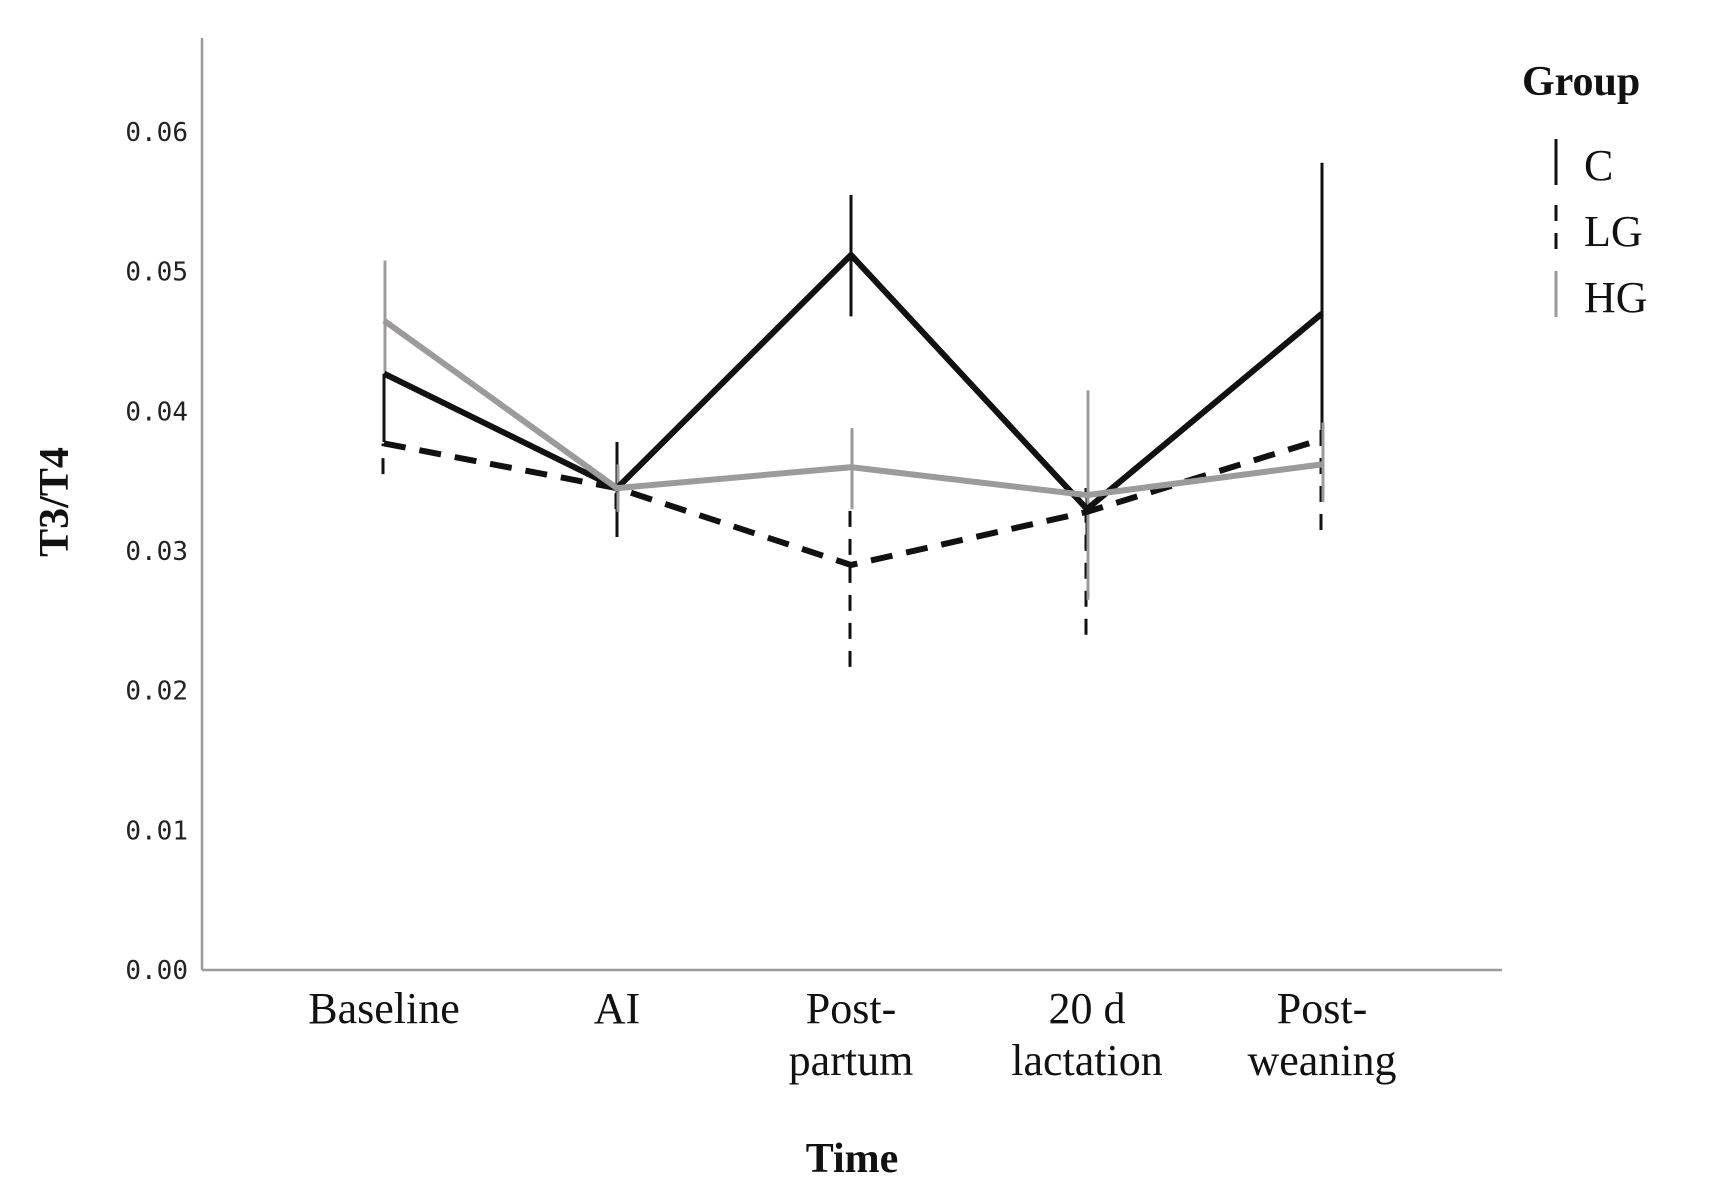  I want to click on x-tick-label: AI, so click(617, 1008).